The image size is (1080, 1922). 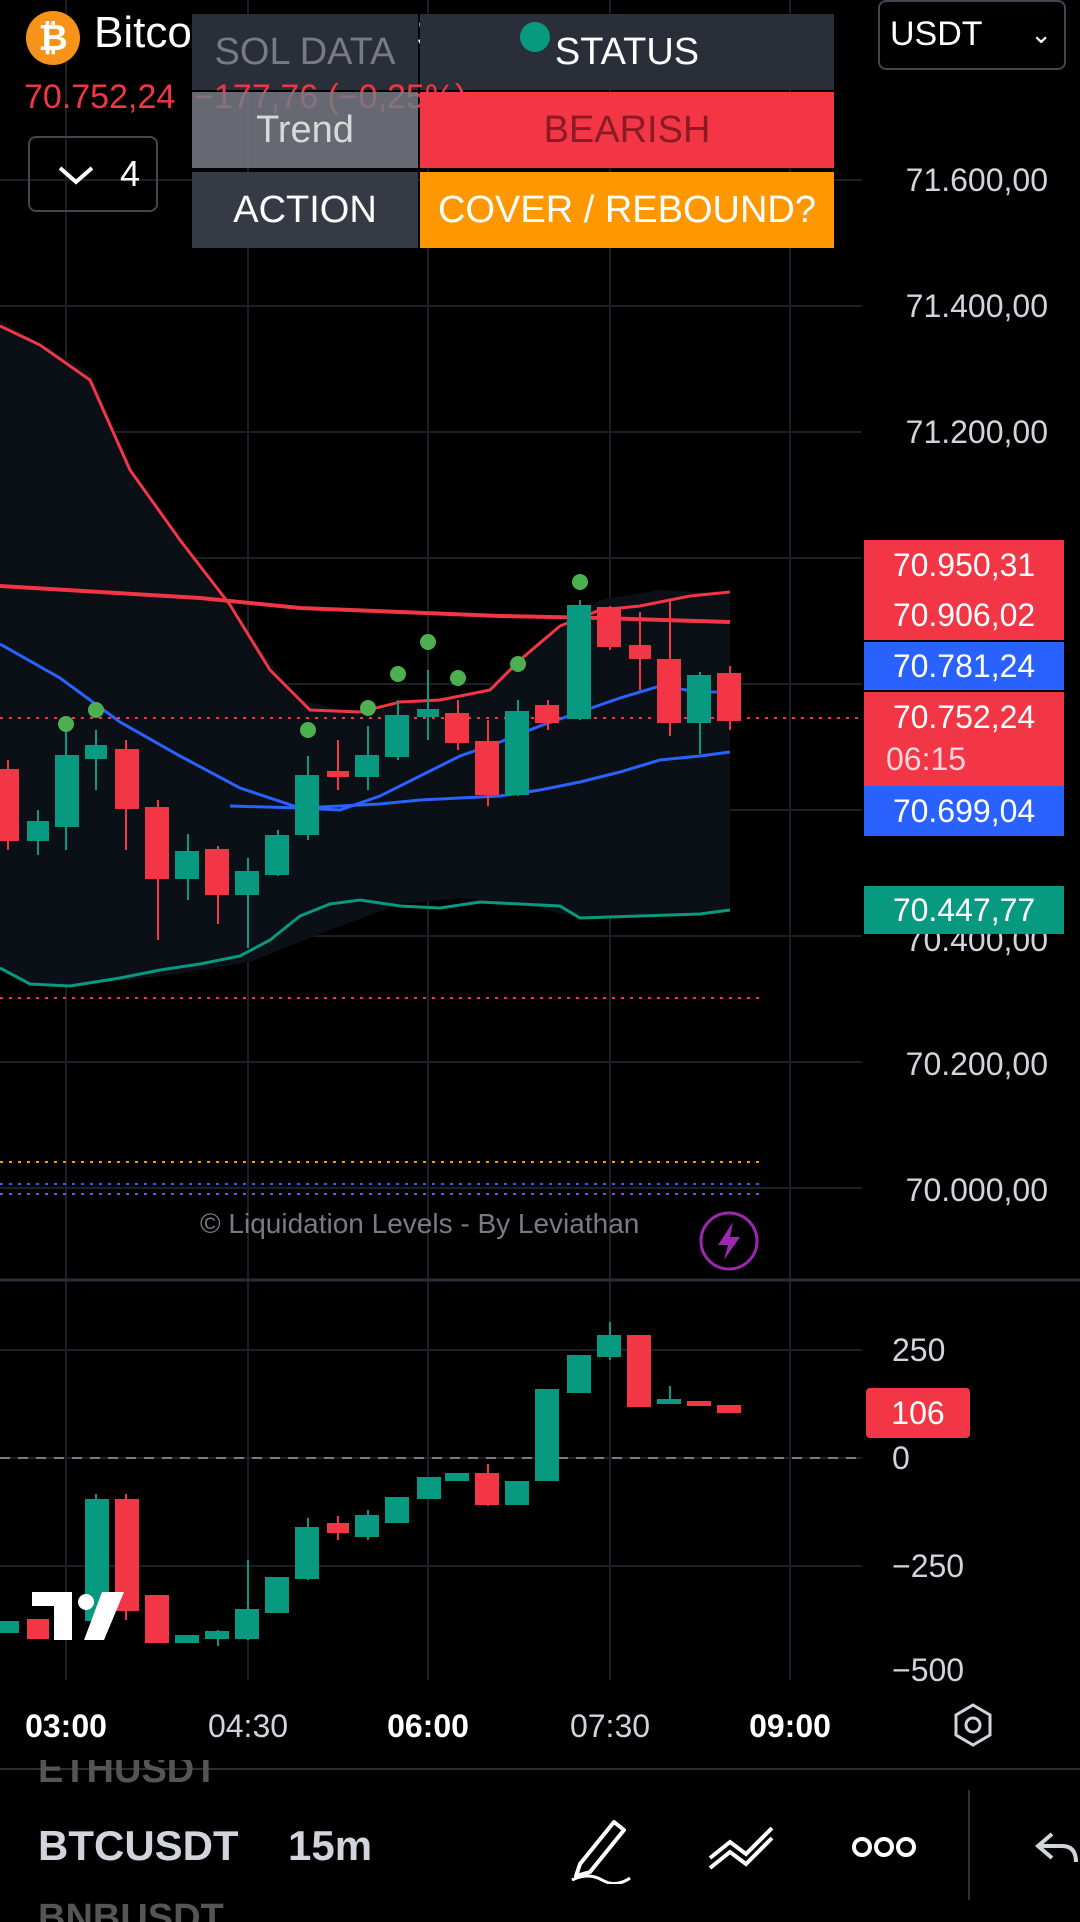 I want to click on osc-axis-label: −250, so click(x=928, y=1566).